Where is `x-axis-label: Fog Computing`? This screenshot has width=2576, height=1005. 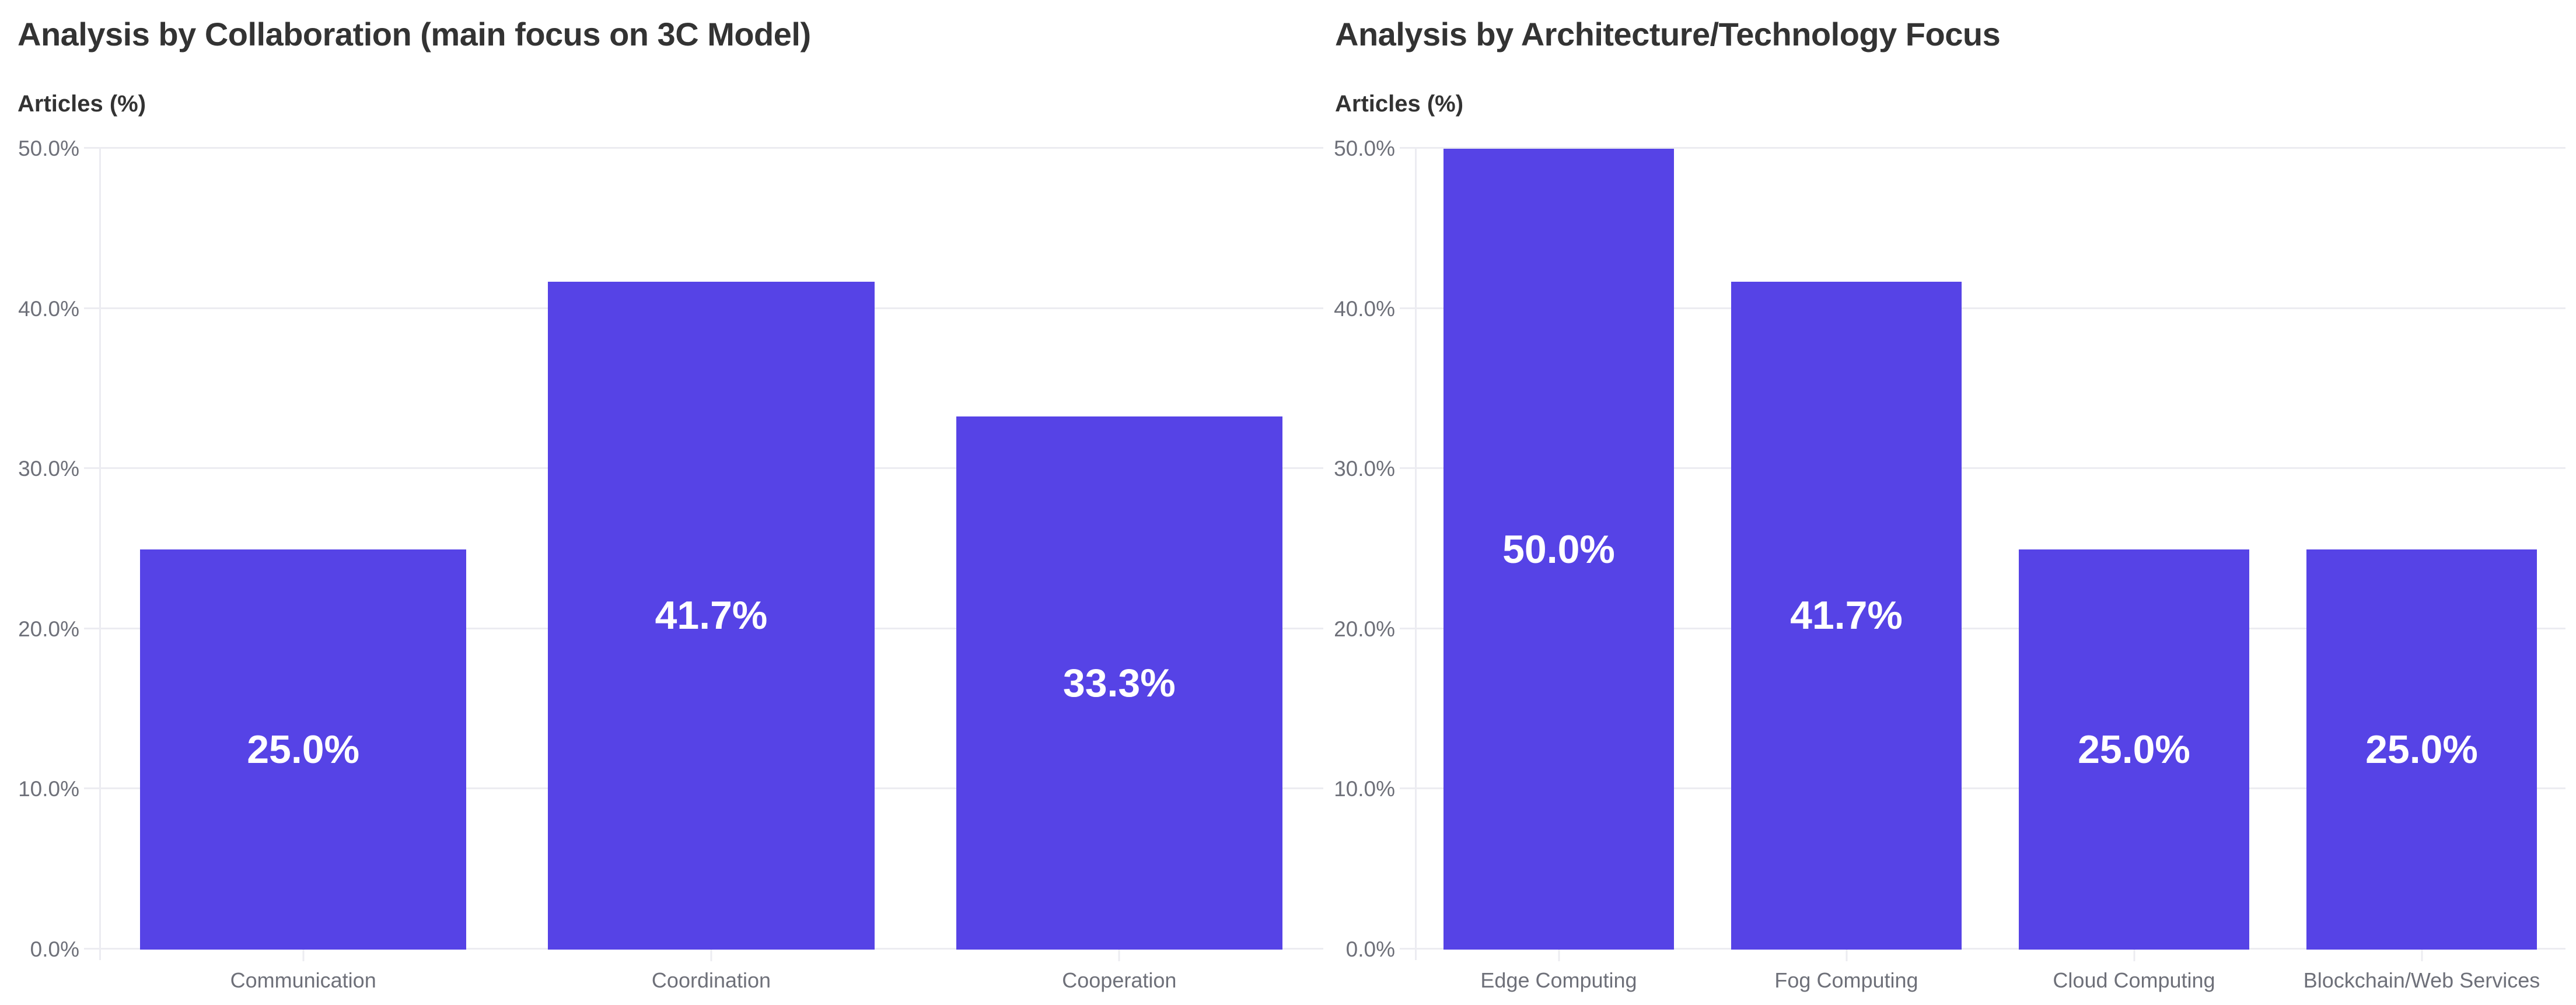 x-axis-label: Fog Computing is located at coordinates (1846, 980).